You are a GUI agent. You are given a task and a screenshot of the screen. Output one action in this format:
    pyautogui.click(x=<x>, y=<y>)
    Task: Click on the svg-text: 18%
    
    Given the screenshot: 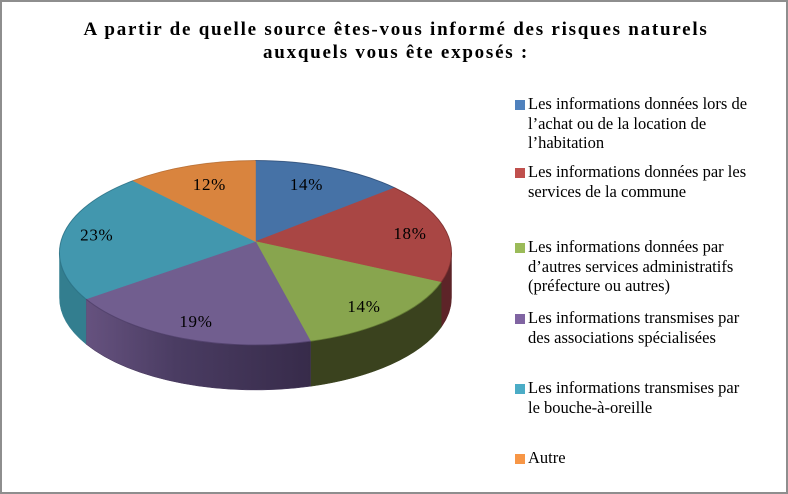 What is the action you would take?
    pyautogui.click(x=409, y=233)
    